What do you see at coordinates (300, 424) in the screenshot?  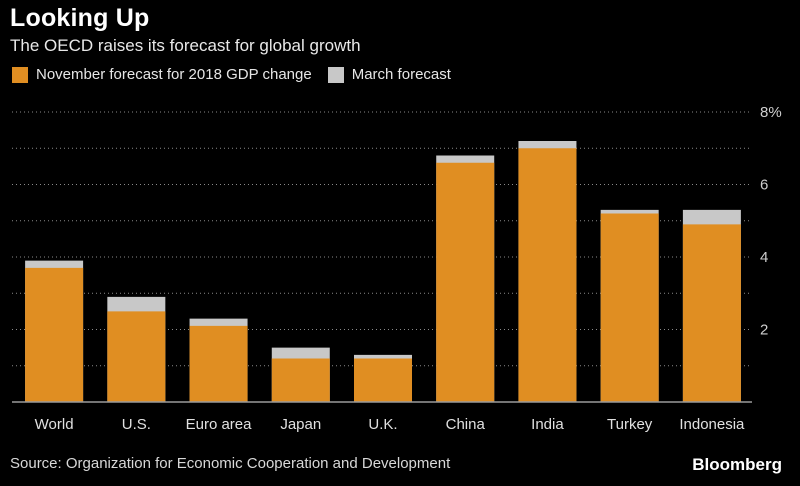 I see `x-tick-label-japan: Japan` at bounding box center [300, 424].